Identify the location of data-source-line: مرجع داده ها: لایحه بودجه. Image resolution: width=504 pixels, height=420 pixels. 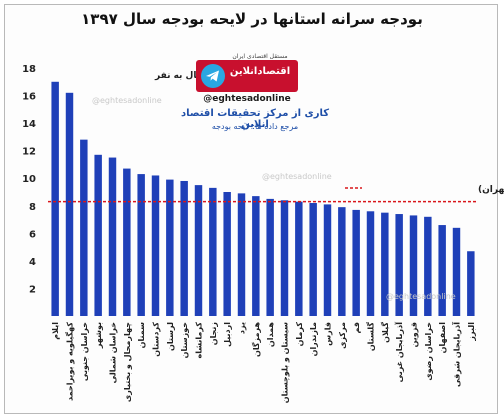
(255, 126).